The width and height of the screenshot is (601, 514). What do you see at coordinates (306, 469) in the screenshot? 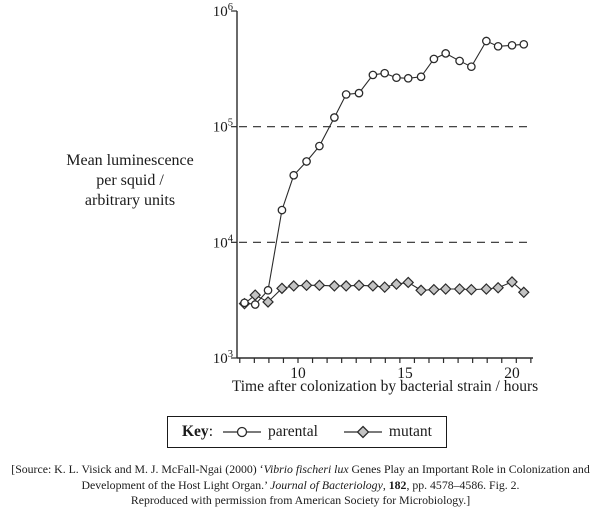
I see `source-italic-title: Vibrio fischeri lux` at bounding box center [306, 469].